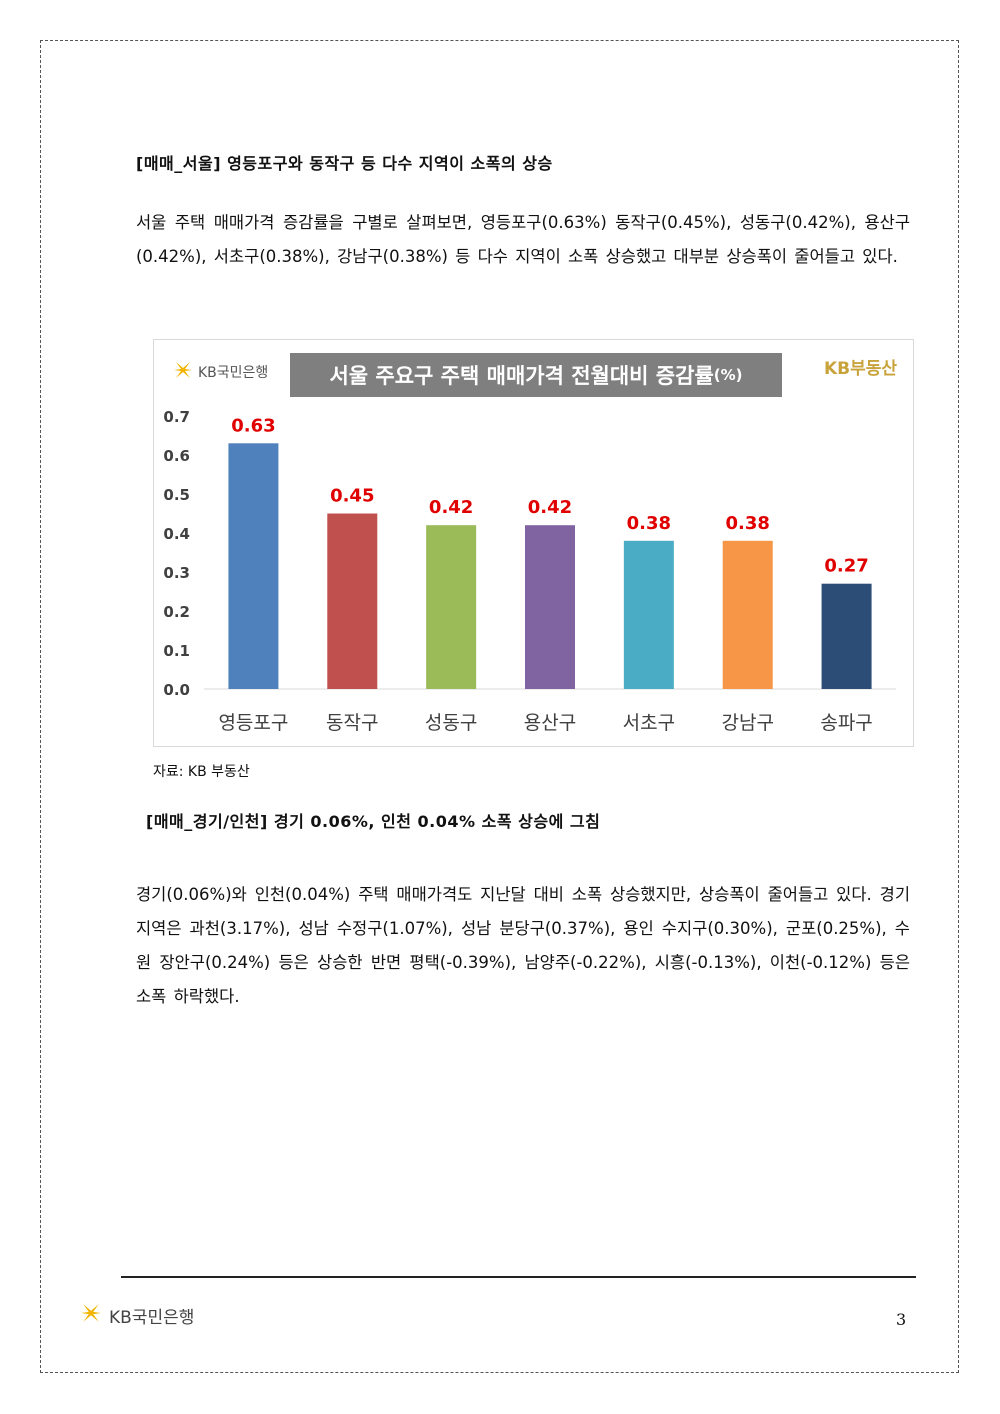 This screenshot has width=1000, height=1414. Describe the element at coordinates (176, 456) in the screenshot. I see `y-tick-label: 0.6` at that location.